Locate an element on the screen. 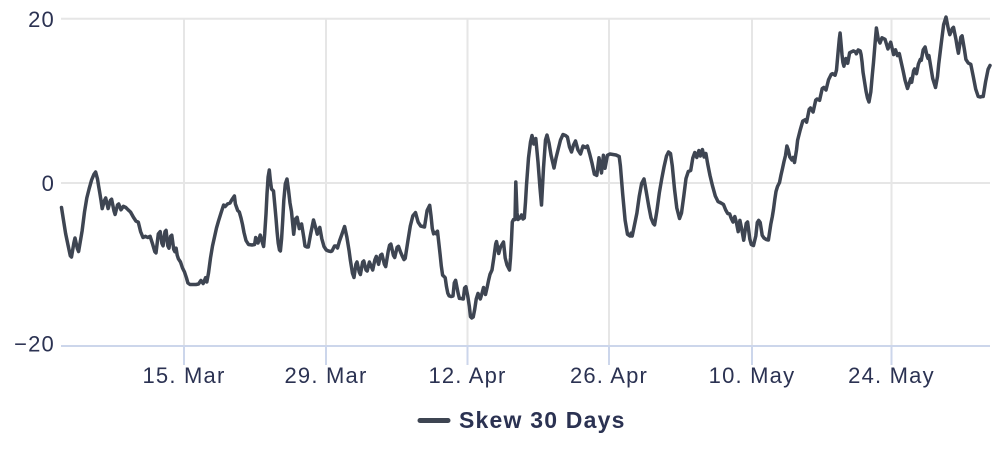 The width and height of the screenshot is (998, 450). svg-text: 24. May is located at coordinates (891, 375).